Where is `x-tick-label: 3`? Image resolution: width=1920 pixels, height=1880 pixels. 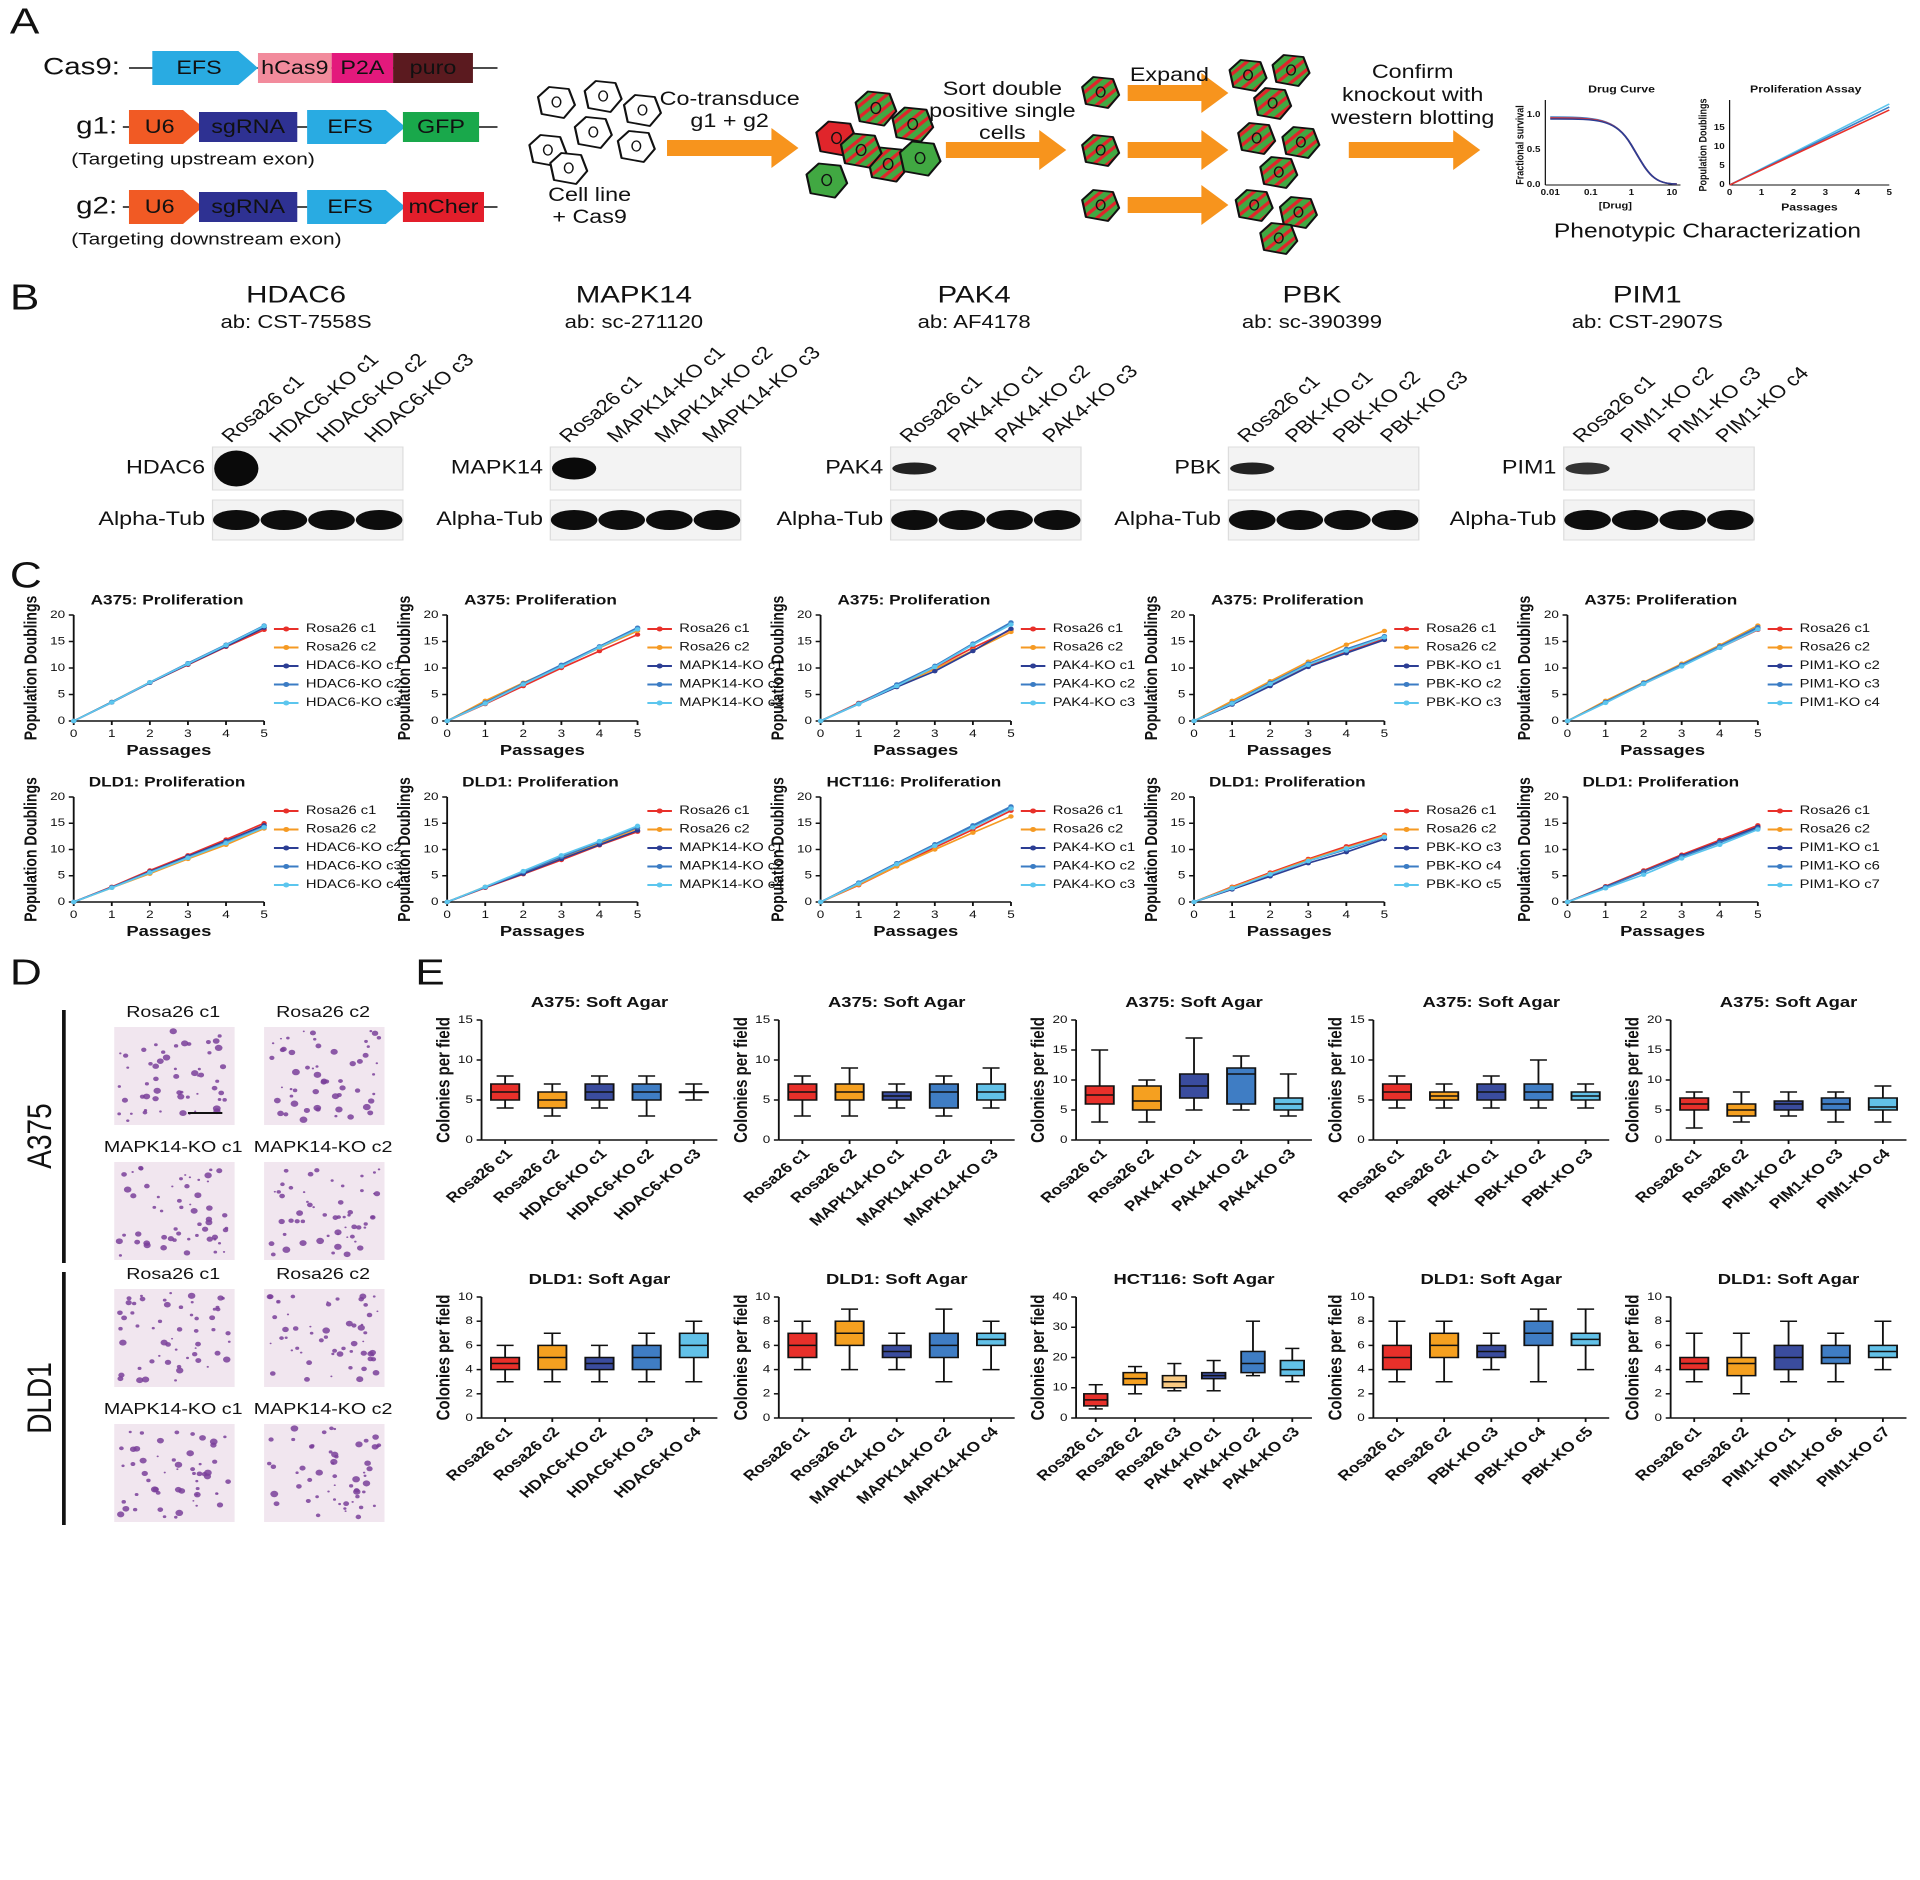
x-tick-label: 3 is located at coordinates (562, 914).